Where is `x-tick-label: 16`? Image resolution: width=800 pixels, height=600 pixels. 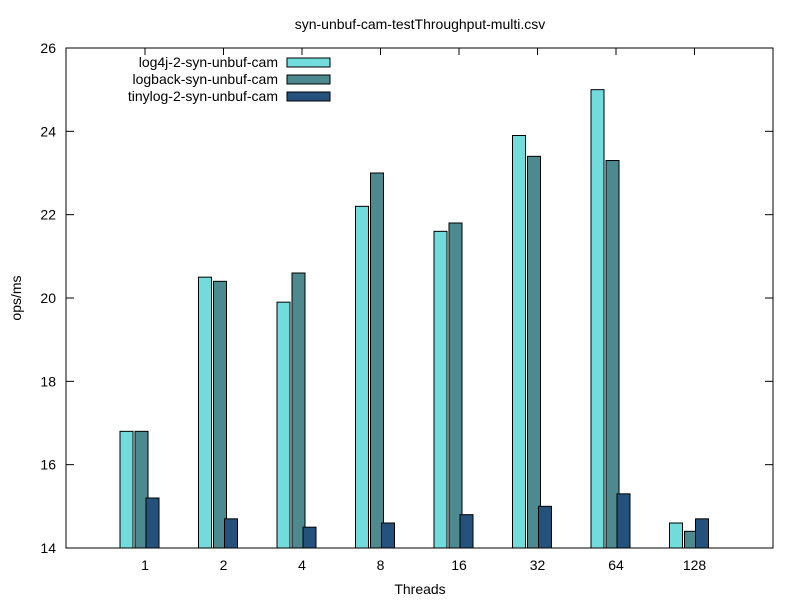
x-tick-label: 16 is located at coordinates (459, 565).